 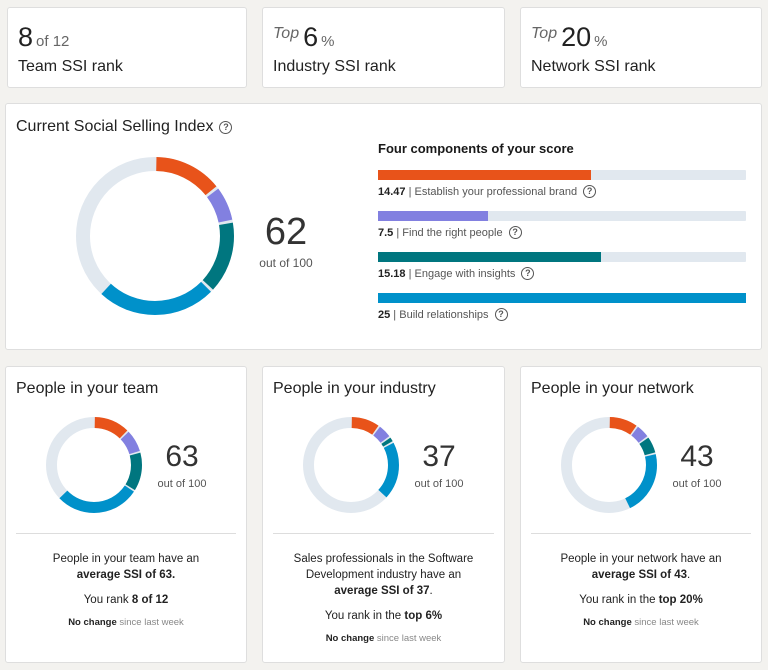 I want to click on rank-label: Network SSI rank, so click(x=593, y=66).